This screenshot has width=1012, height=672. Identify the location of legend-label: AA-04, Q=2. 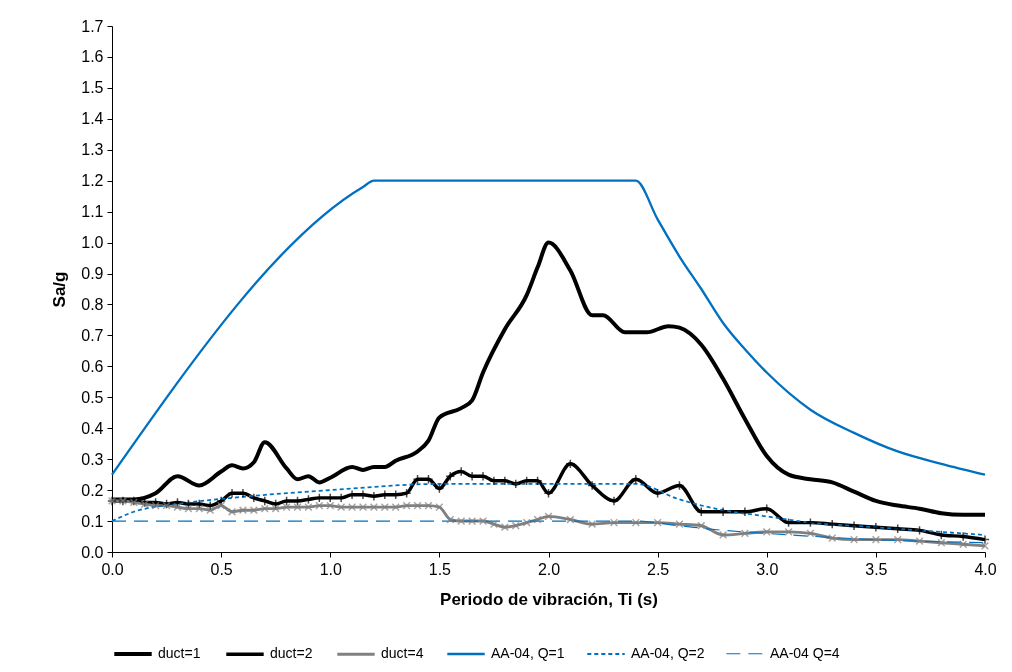
(668, 653).